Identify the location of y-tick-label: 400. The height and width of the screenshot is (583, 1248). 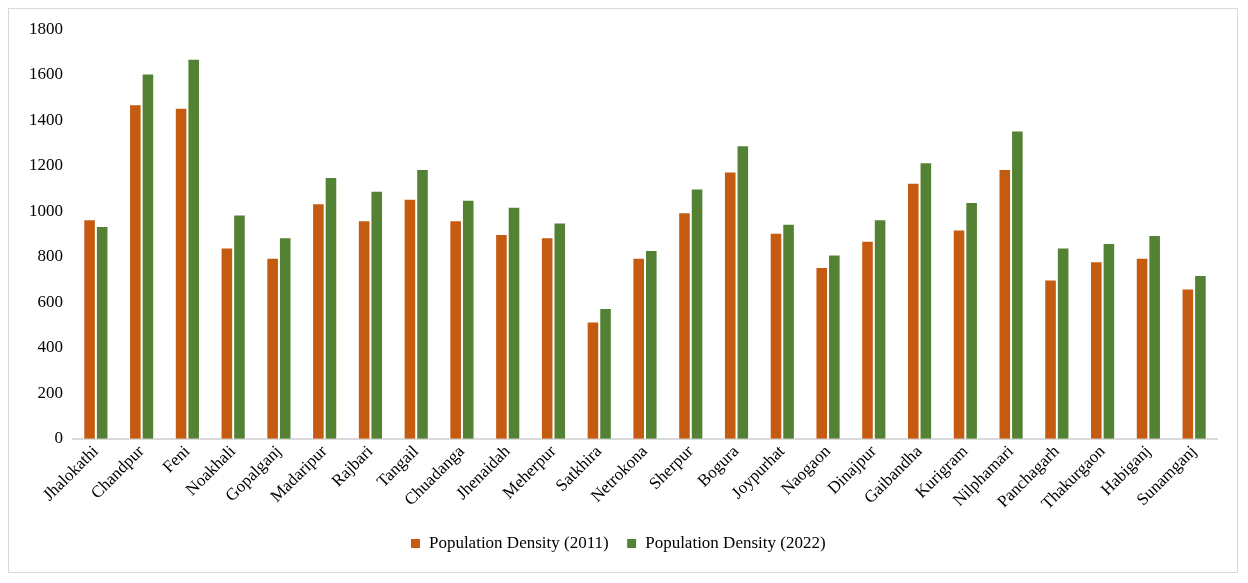
(50, 347).